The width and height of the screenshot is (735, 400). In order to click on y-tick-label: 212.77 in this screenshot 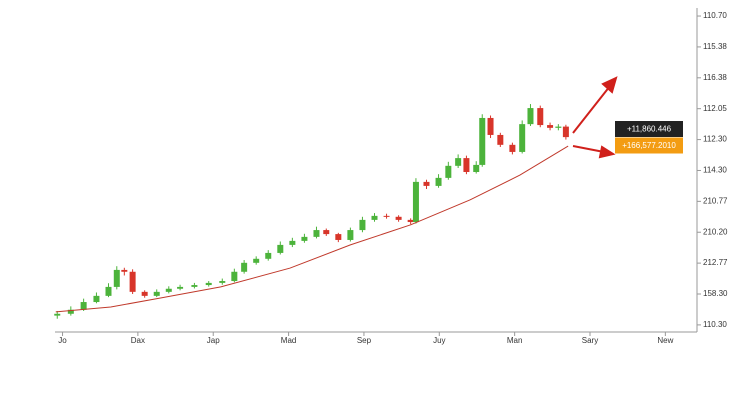, I will do `click(715, 262)`.